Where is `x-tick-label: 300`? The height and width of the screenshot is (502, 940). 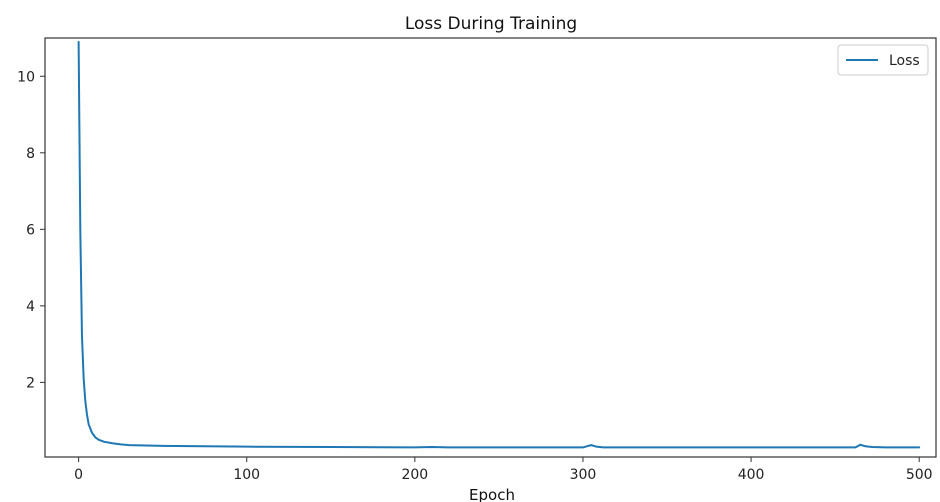 x-tick-label: 300 is located at coordinates (583, 475).